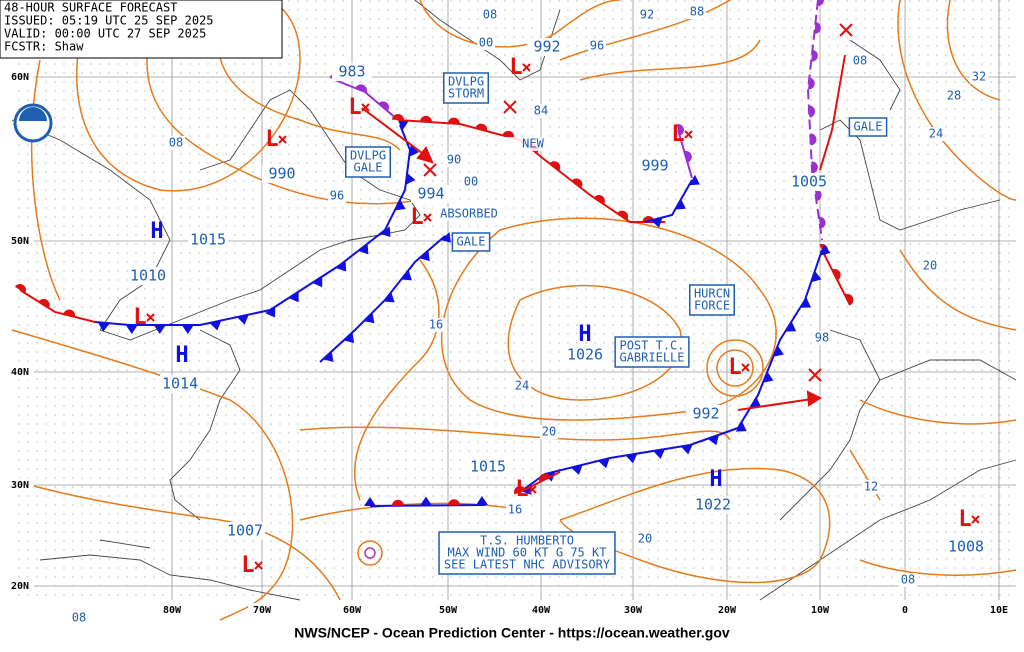  I want to click on plain-label: NEW, so click(533, 144).